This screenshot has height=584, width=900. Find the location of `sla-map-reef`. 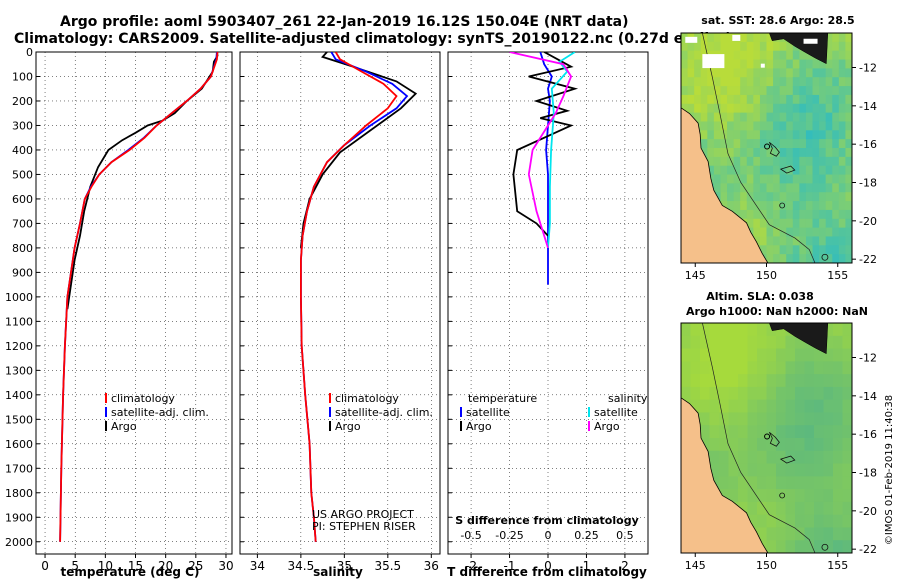

sla-map-reef is located at coordinates (774, 439).